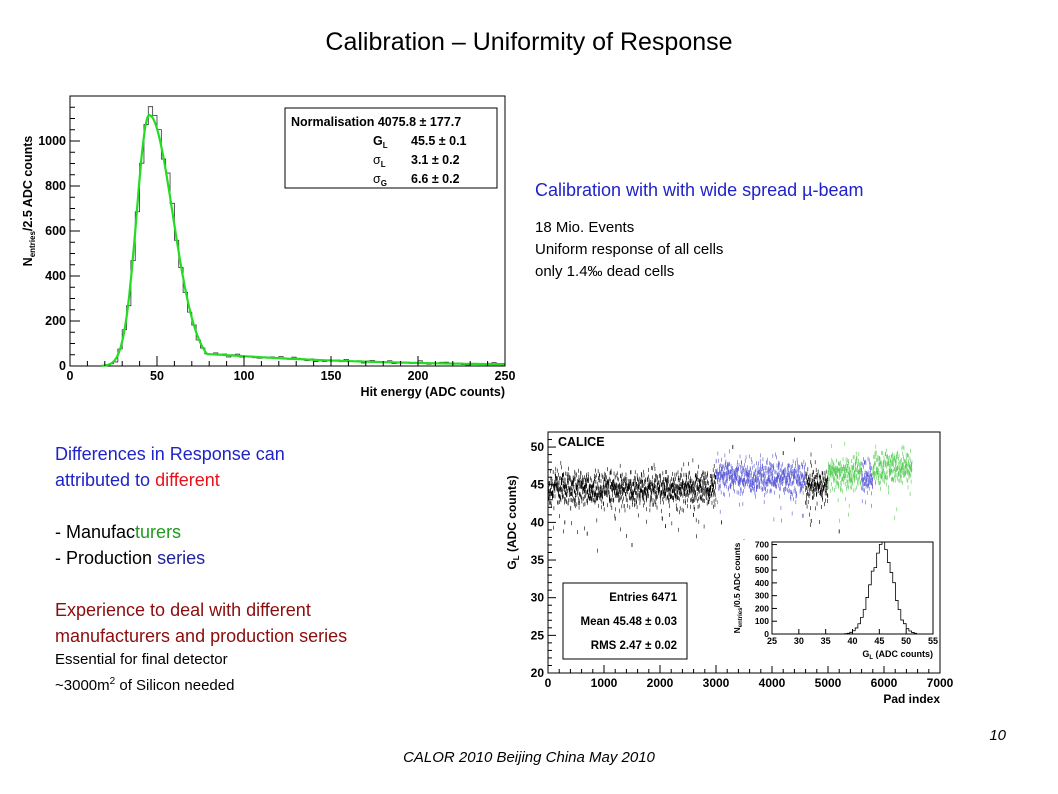  Describe the element at coordinates (538, 560) in the screenshot. I see `y-tick-label: 35` at that location.